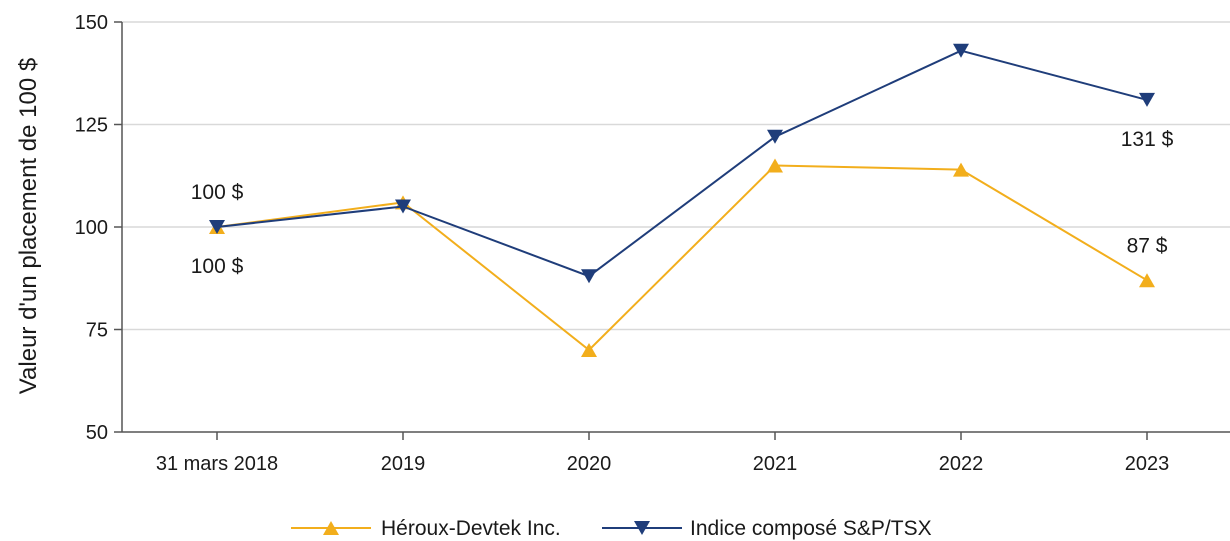  What do you see at coordinates (91, 228) in the screenshot?
I see `y-tick-label: 100` at bounding box center [91, 228].